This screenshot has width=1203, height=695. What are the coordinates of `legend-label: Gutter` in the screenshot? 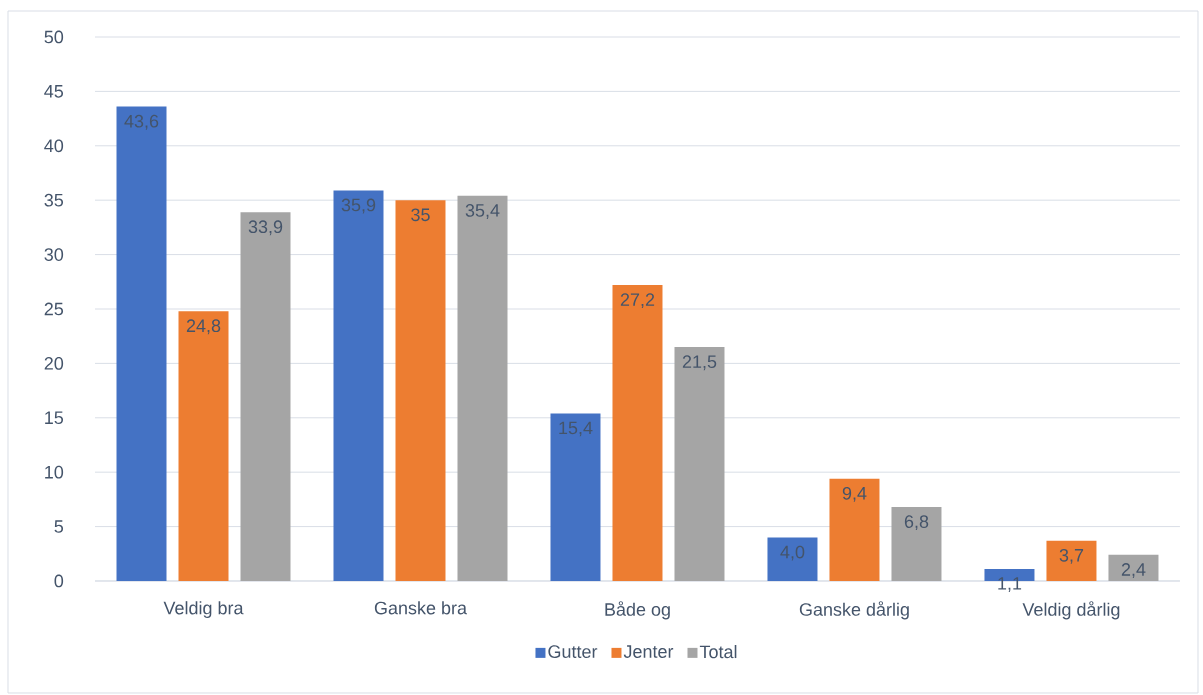 It's located at (573, 651).